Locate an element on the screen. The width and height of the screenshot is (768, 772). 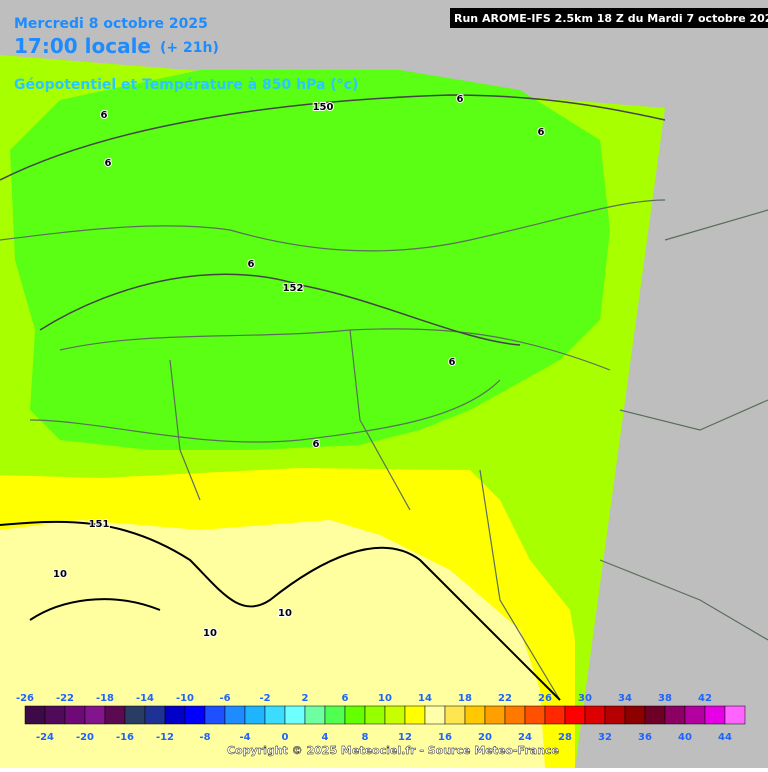
colorbar-label: -20 is located at coordinates (85, 737).